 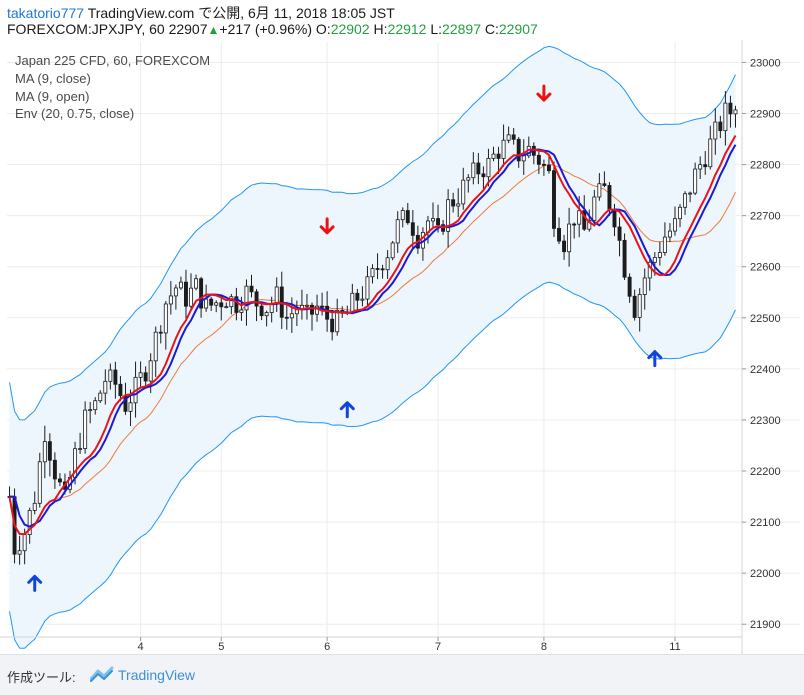 What do you see at coordinates (46, 13) in the screenshot?
I see `author-link: takatorio777` at bounding box center [46, 13].